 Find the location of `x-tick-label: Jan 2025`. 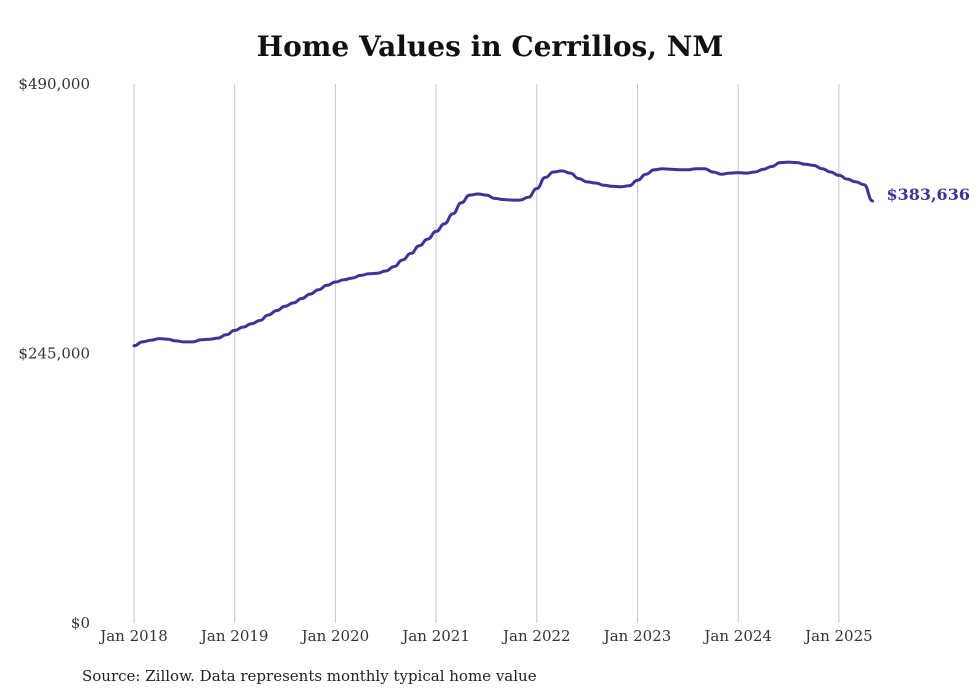

x-tick-label: Jan 2025 is located at coordinates (838, 636).